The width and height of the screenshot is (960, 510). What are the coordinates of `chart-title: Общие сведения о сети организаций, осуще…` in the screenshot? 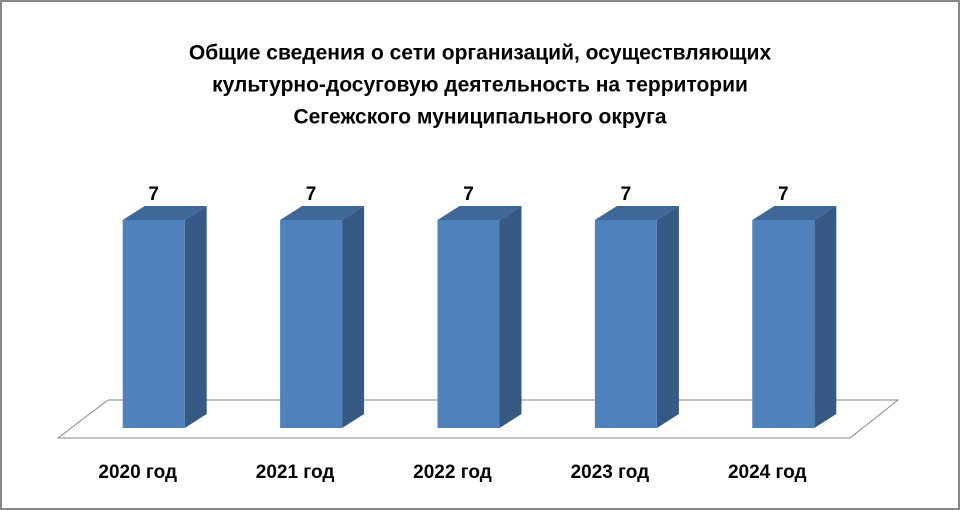 It's located at (480, 53).